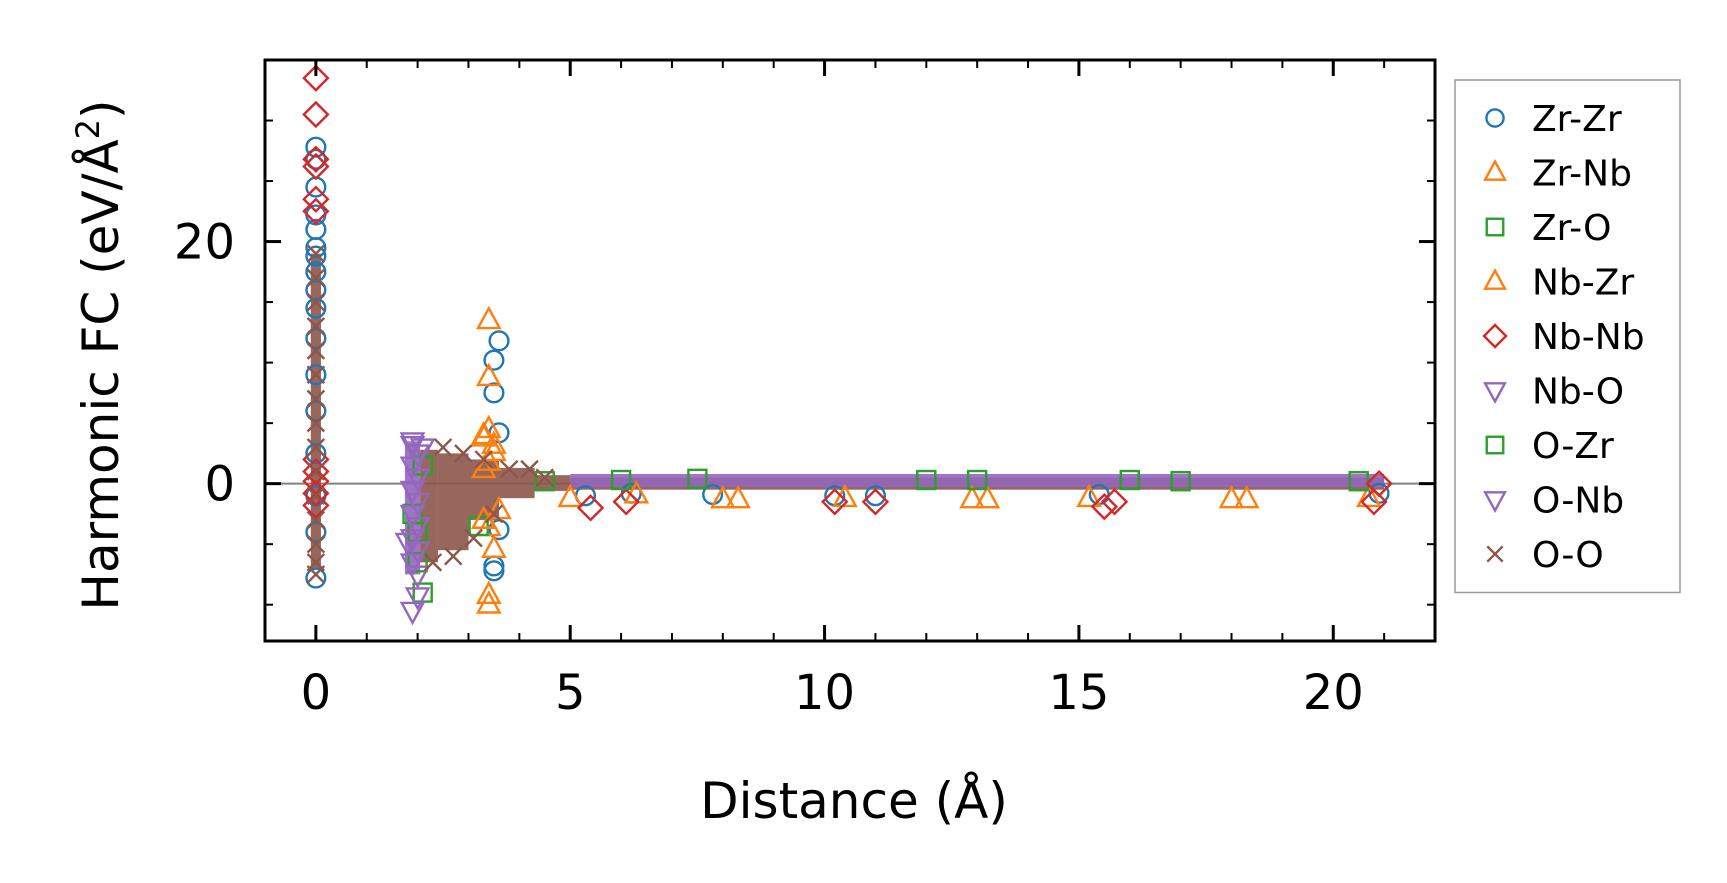 This screenshot has height=883, width=1727. What do you see at coordinates (824, 693) in the screenshot?
I see `x-tick-label-2: 10` at bounding box center [824, 693].